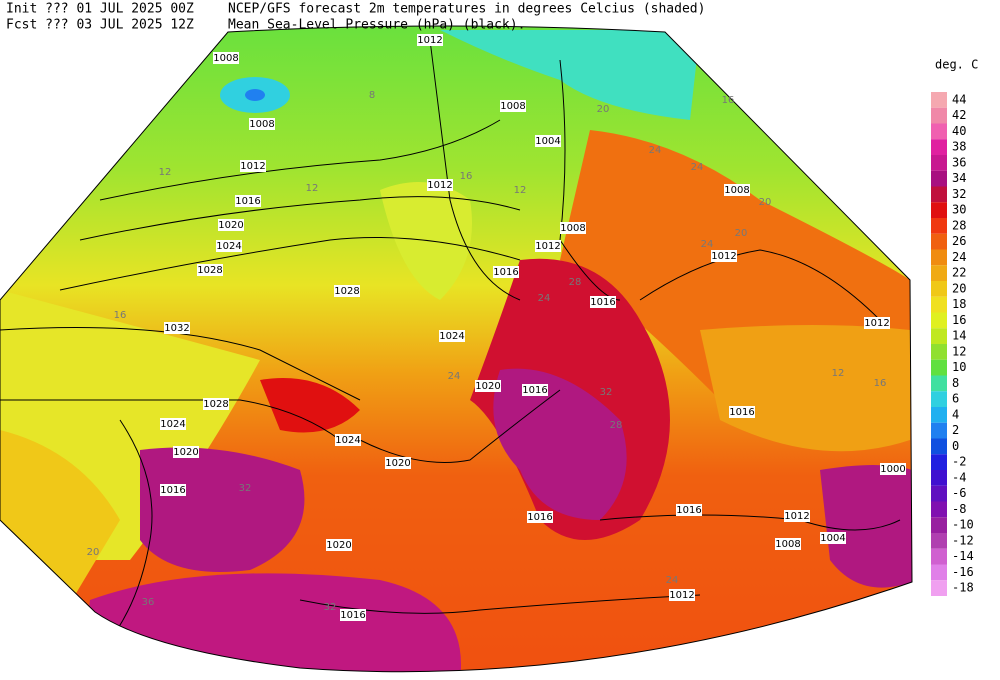 The image size is (1000, 680). I want to click on legend-label: 24, so click(959, 257).